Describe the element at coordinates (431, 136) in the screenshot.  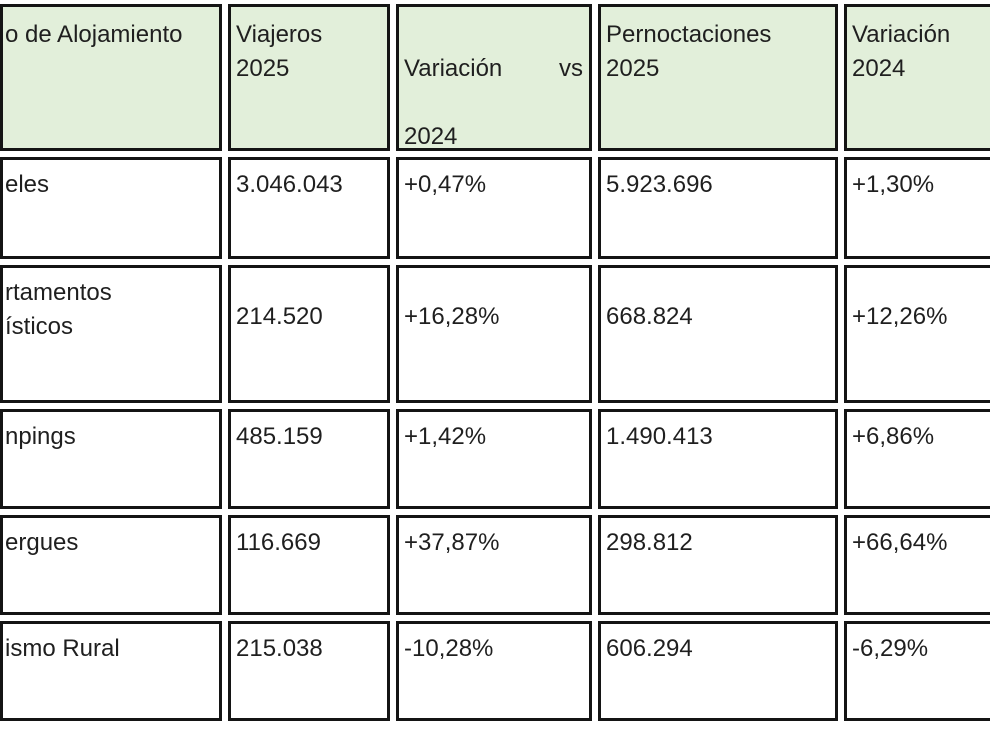
I see `header-variacion-line2: 2024` at that location.